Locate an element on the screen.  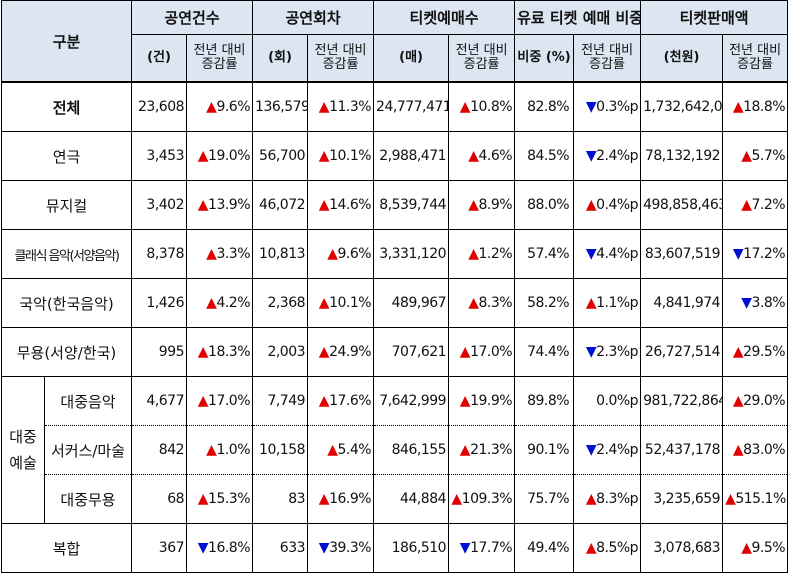
change-cell: ▲1.1%p is located at coordinates (607, 303).